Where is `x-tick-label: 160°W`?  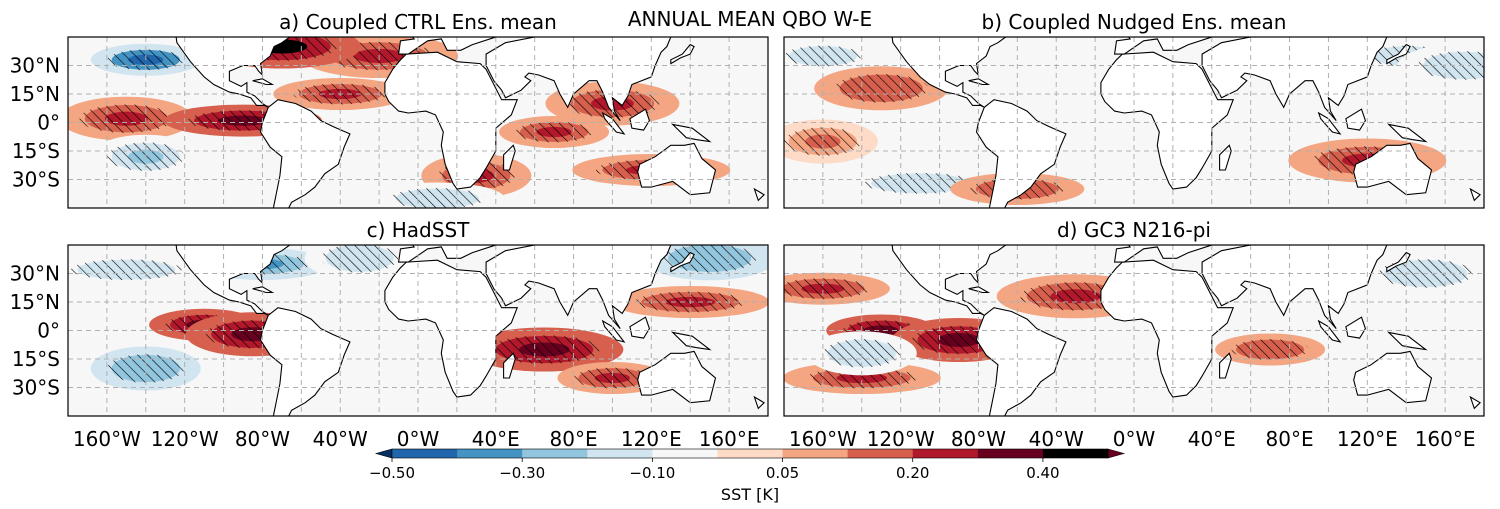 x-tick-label: 160°W is located at coordinates (107, 439).